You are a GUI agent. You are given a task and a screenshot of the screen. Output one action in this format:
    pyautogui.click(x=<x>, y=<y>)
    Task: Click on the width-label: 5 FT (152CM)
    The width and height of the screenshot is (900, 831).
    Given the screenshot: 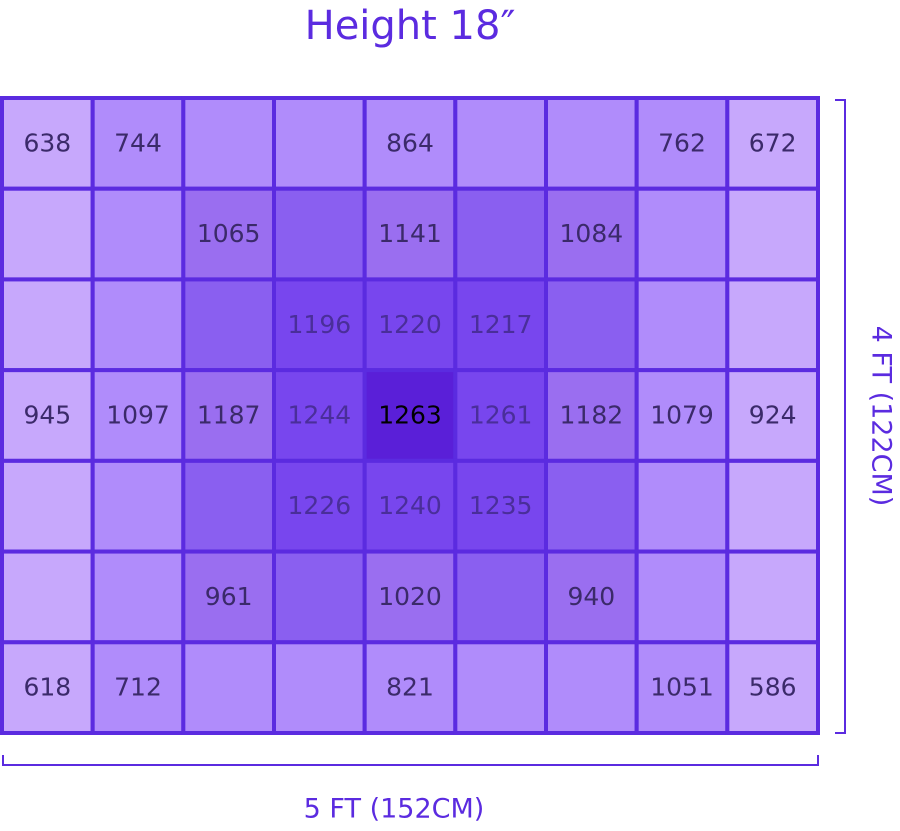 What is the action you would take?
    pyautogui.click(x=394, y=809)
    